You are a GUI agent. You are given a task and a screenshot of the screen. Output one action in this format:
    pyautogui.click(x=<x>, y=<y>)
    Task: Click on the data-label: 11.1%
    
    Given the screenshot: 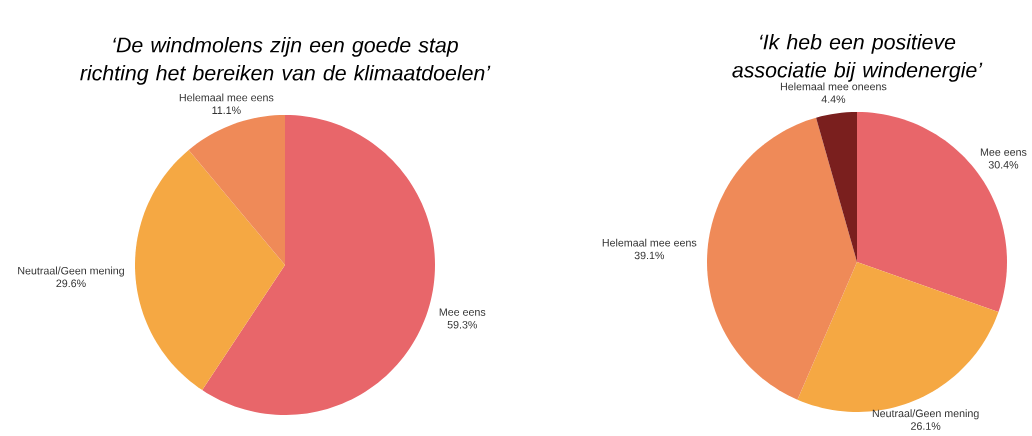 What is the action you would take?
    pyautogui.click(x=226, y=110)
    